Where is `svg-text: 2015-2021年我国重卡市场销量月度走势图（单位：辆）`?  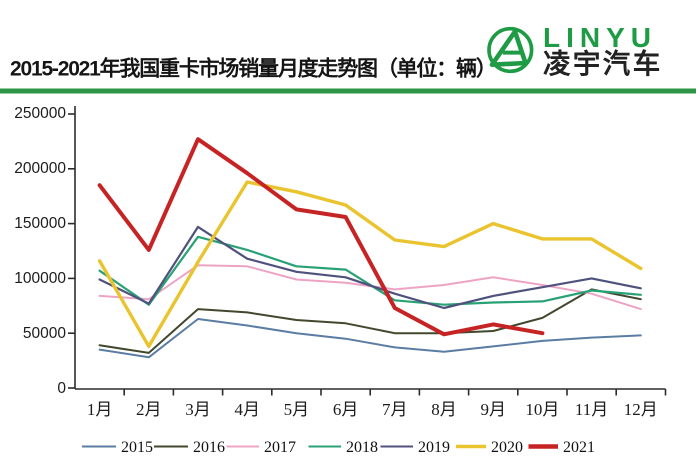
svg-text: 2015-2021年我国重卡市场销量月度走势图（单位：辆） is located at coordinates (253, 69).